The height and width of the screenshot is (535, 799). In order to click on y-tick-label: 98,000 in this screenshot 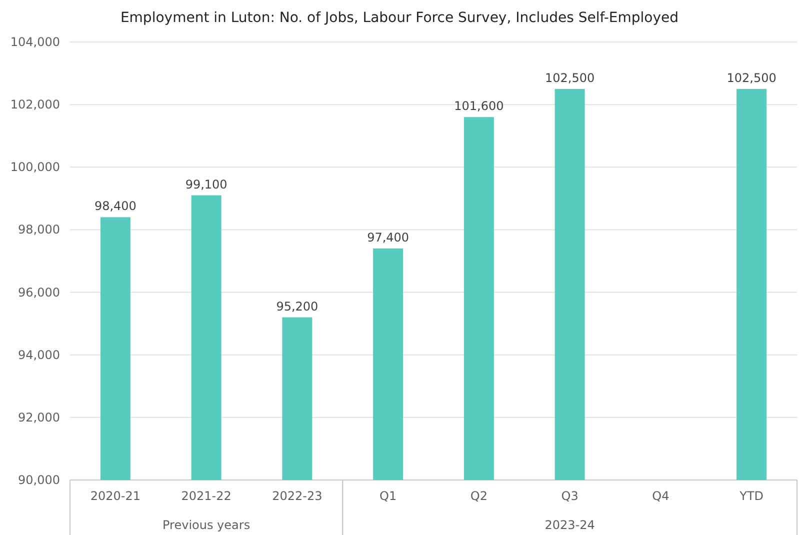, I will do `click(39, 229)`.